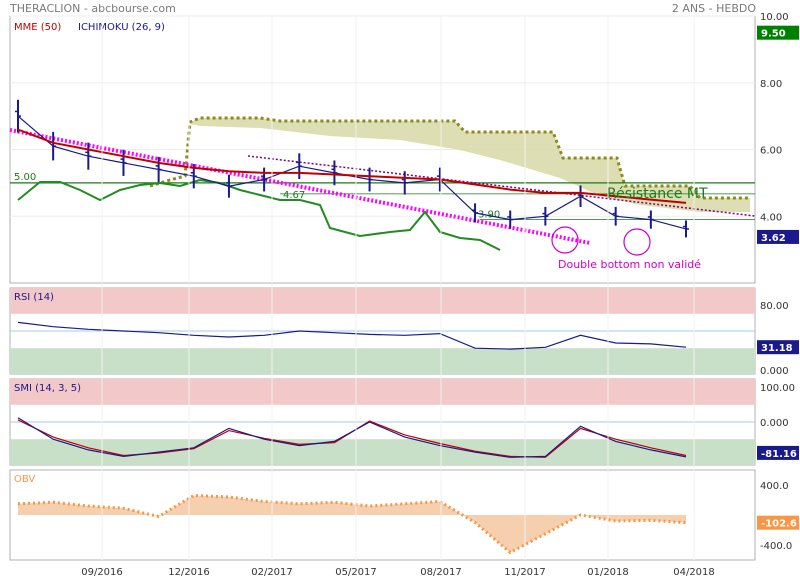 The height and width of the screenshot is (580, 800). Describe the element at coordinates (771, 84) in the screenshot. I see `price-ytick-label: 8.00` at that location.